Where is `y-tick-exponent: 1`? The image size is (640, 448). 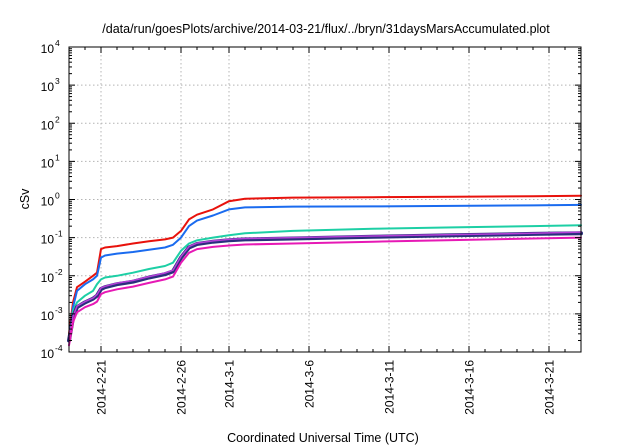
y-tick-exponent: 1 is located at coordinates (57, 157).